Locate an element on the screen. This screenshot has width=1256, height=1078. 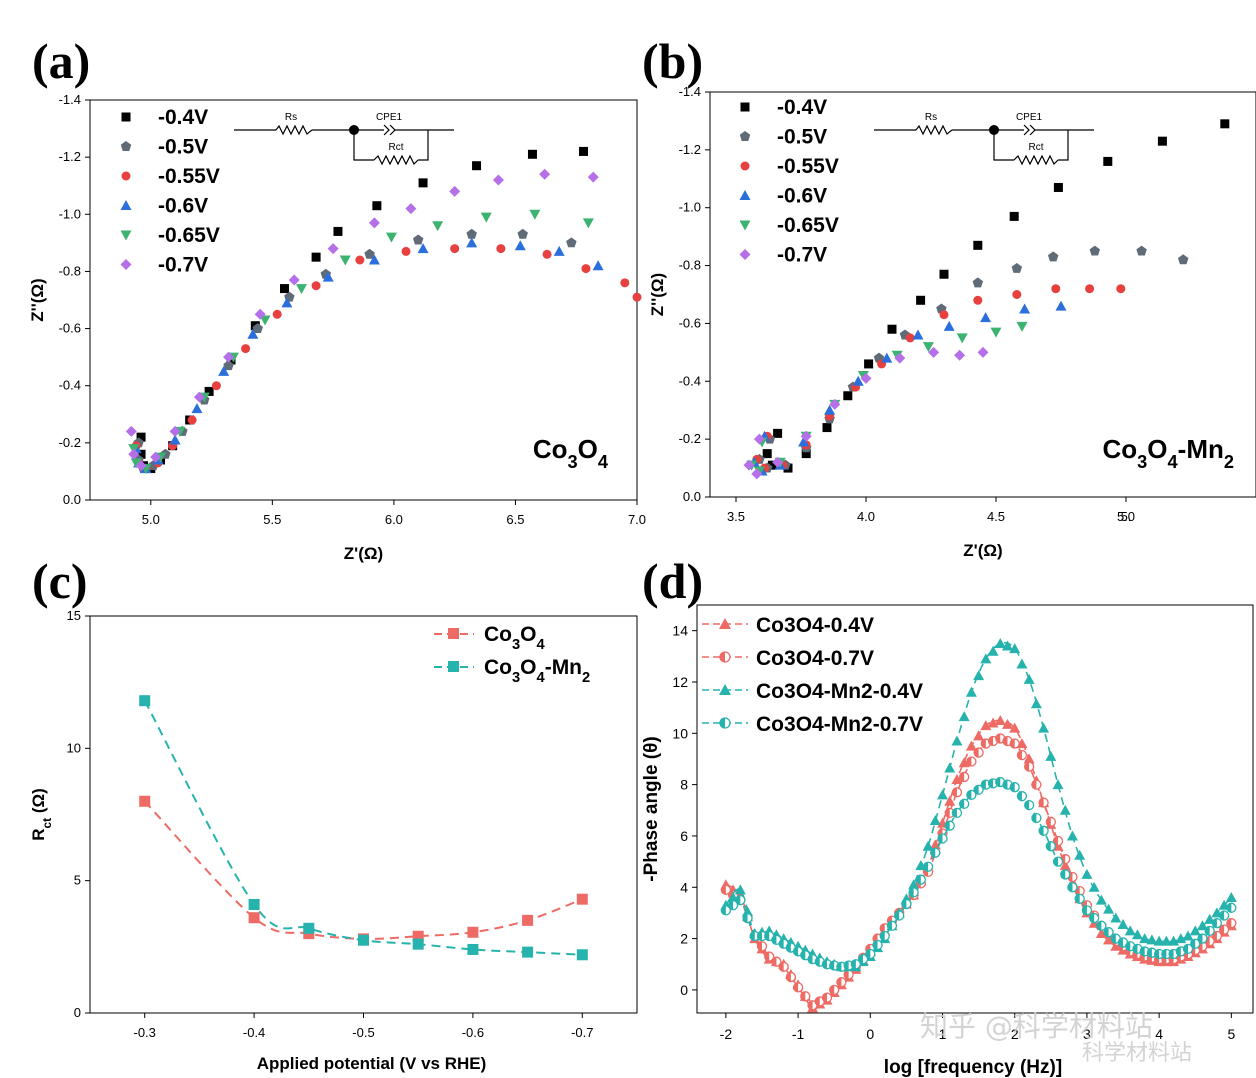
a-xtick-label: 5.0 is located at coordinates (151, 519).